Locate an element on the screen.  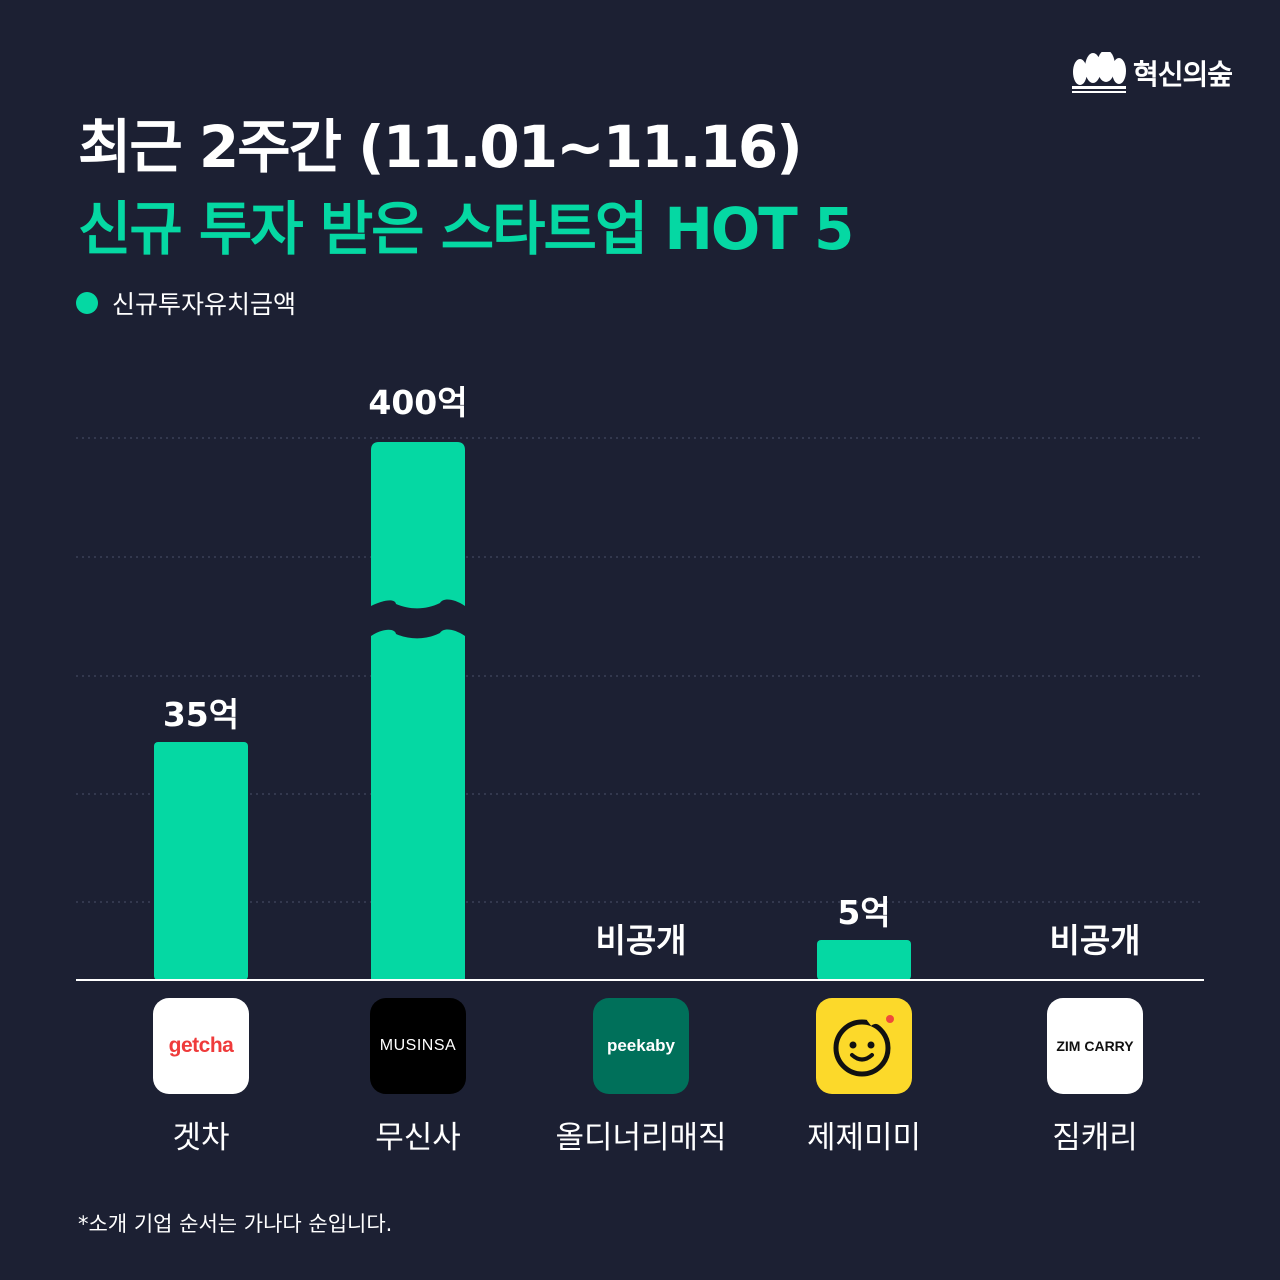
bar-1-top is located at coordinates (418, 525).